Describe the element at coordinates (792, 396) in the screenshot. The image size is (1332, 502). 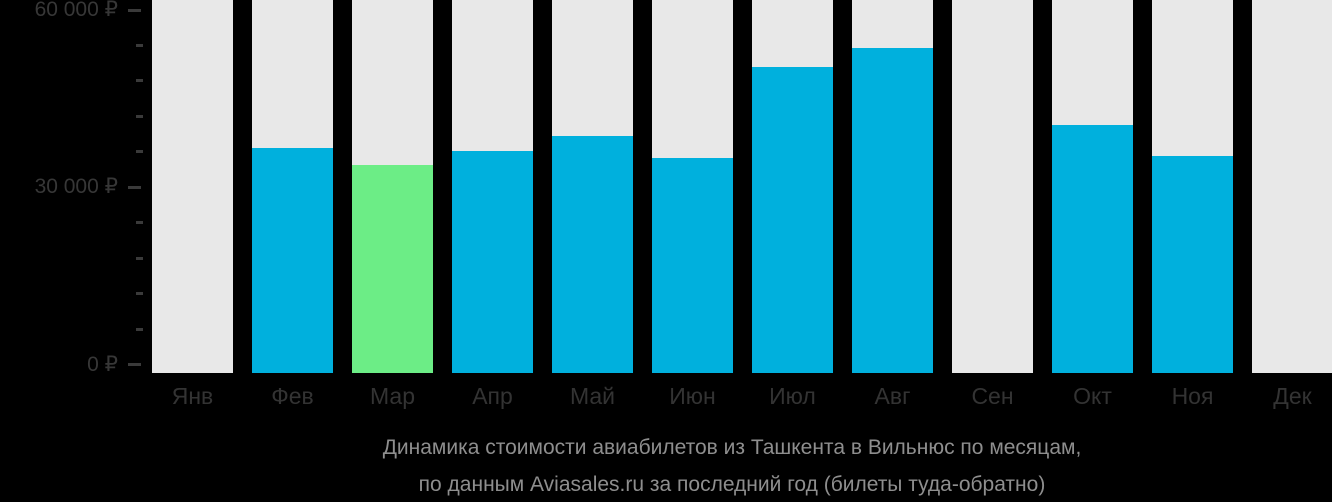
I see `x-tick-label-Июл: Июл` at that location.